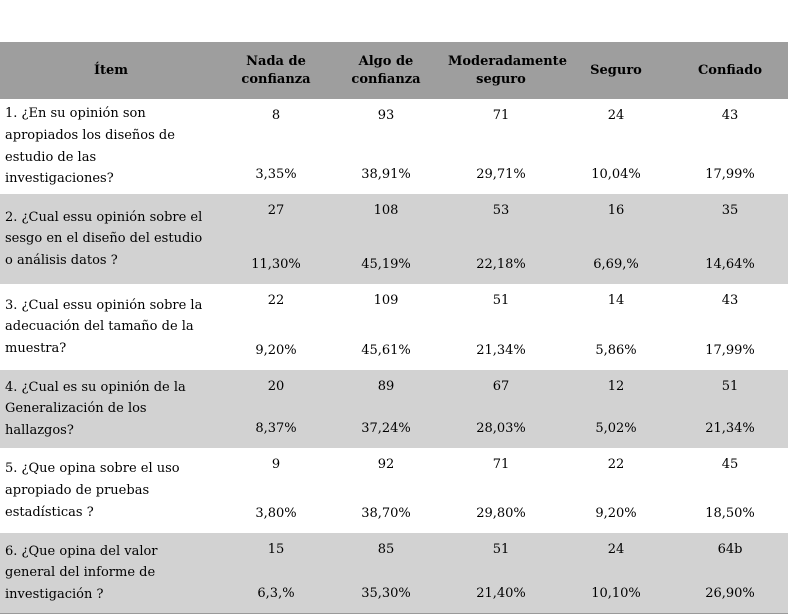  What do you see at coordinates (730, 70) in the screenshot?
I see `header-cell-confiado: Confiado` at bounding box center [730, 70].